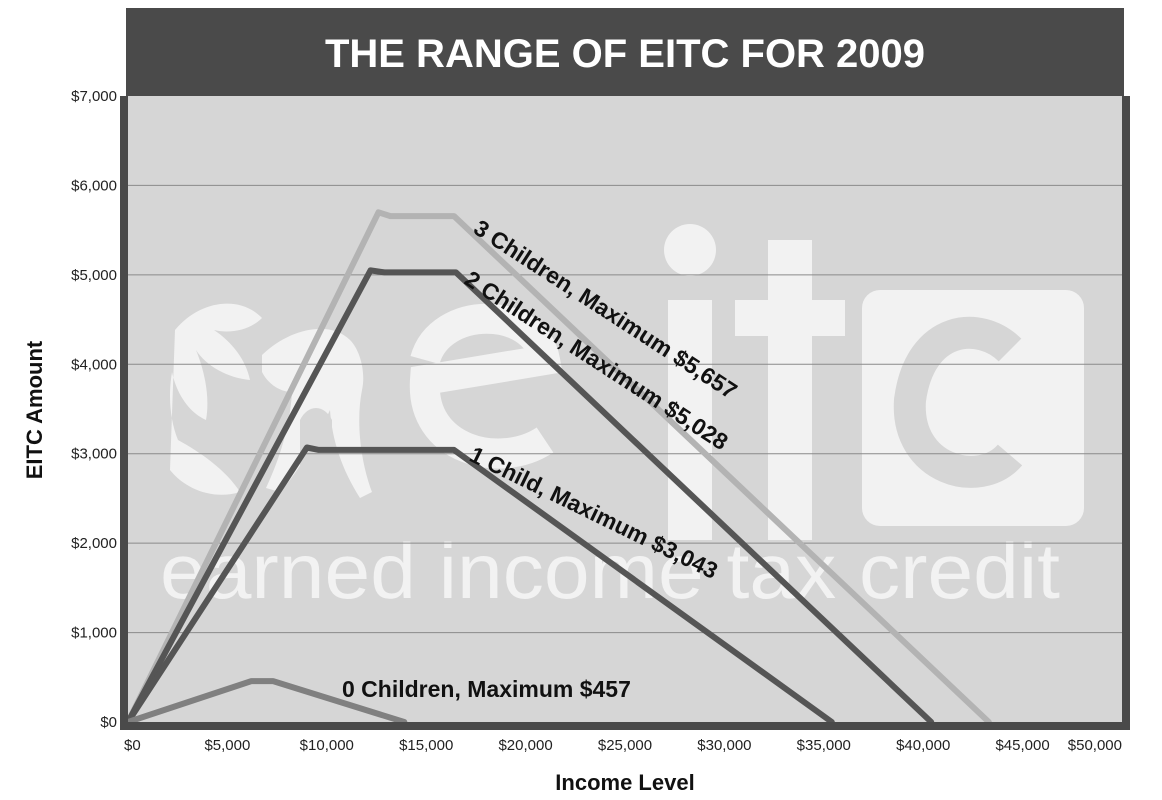 This screenshot has width=1162, height=800. Describe the element at coordinates (94, 96) in the screenshot. I see `y-tick-label: $7,000` at that location.